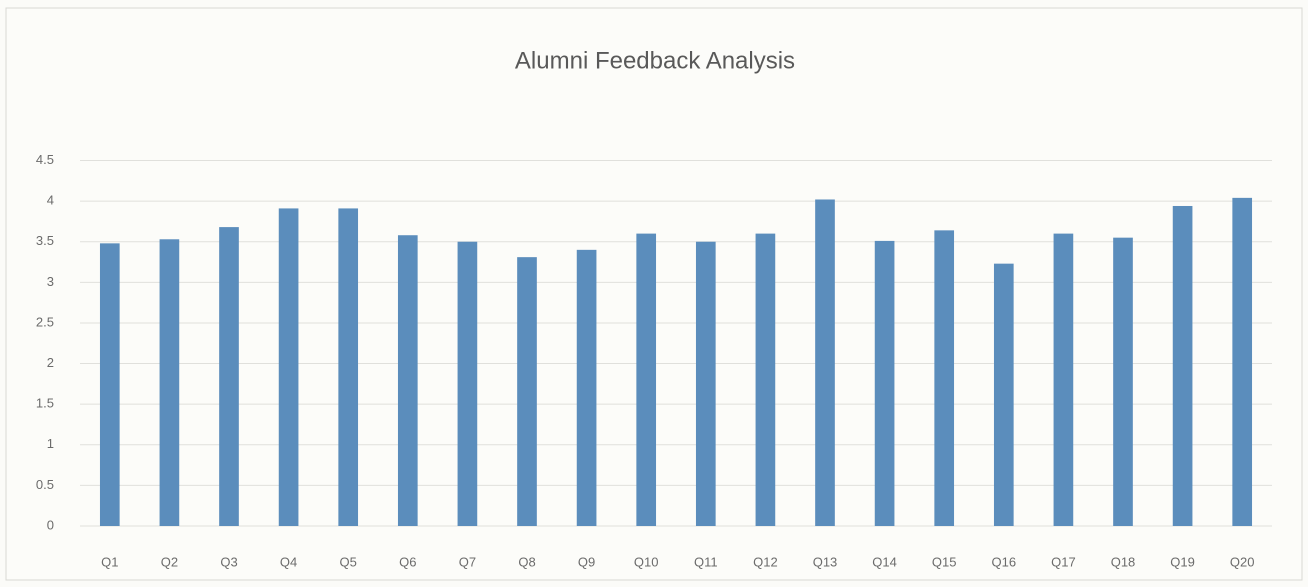 This screenshot has height=587, width=1308. Describe the element at coordinates (288, 561) in the screenshot. I see `x-tick-label: Q4` at that location.